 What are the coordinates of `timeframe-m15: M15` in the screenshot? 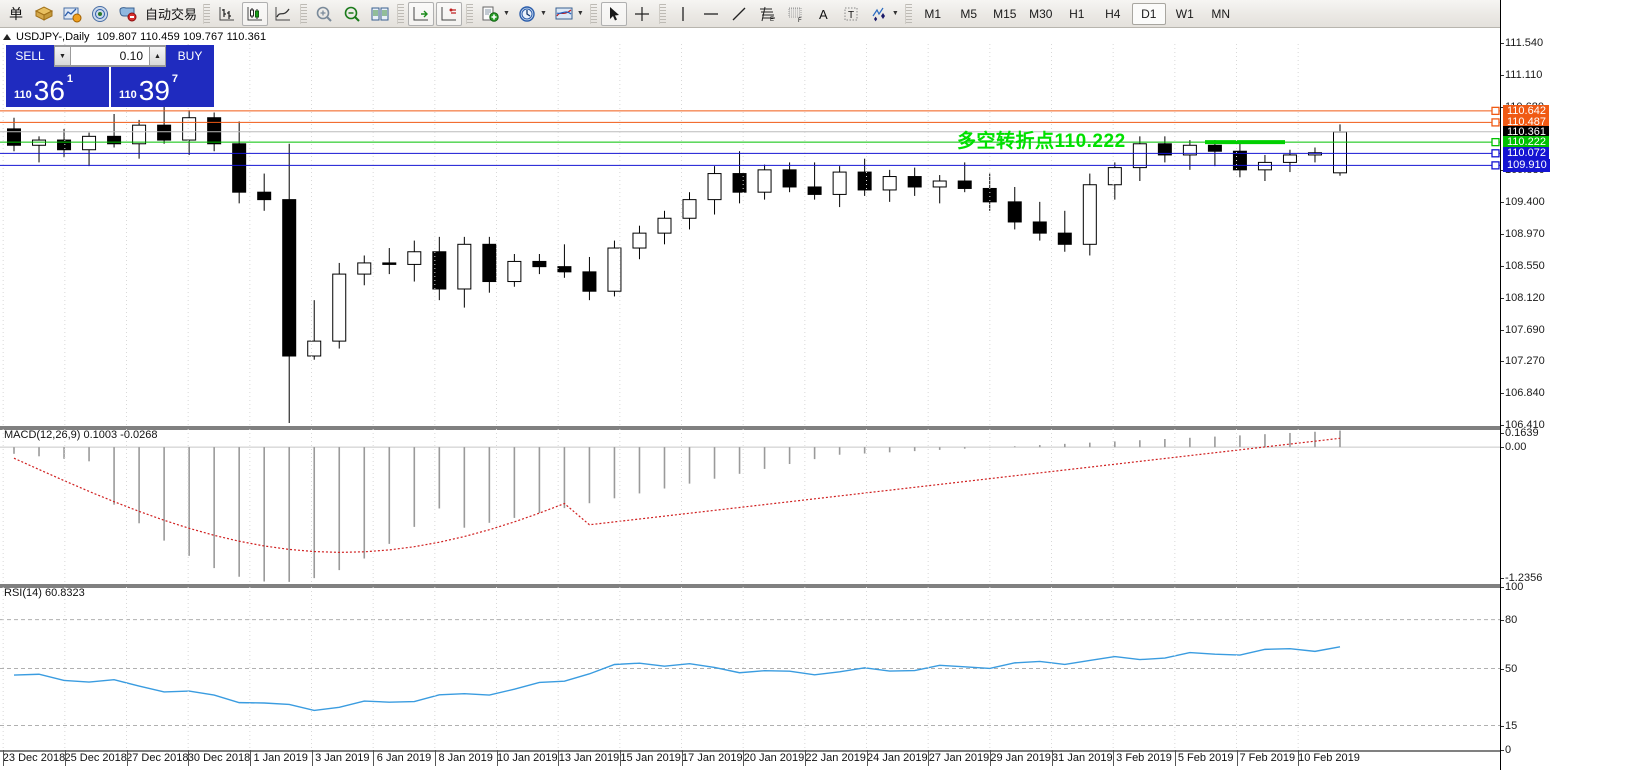 It's located at (1005, 13).